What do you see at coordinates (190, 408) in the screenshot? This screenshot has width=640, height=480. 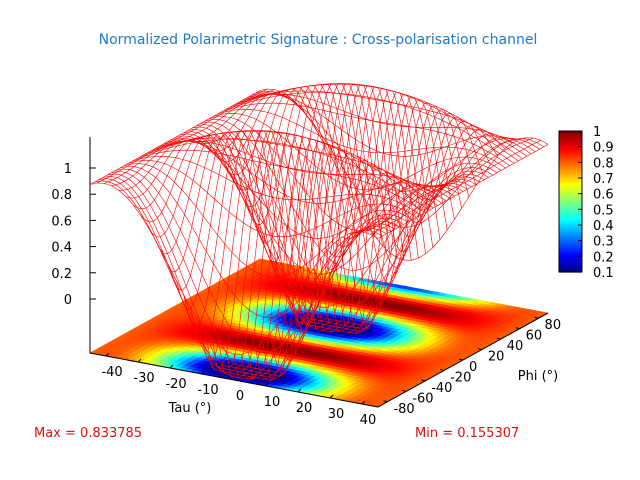 I see `x-axis-label: Tau (°)` at bounding box center [190, 408].